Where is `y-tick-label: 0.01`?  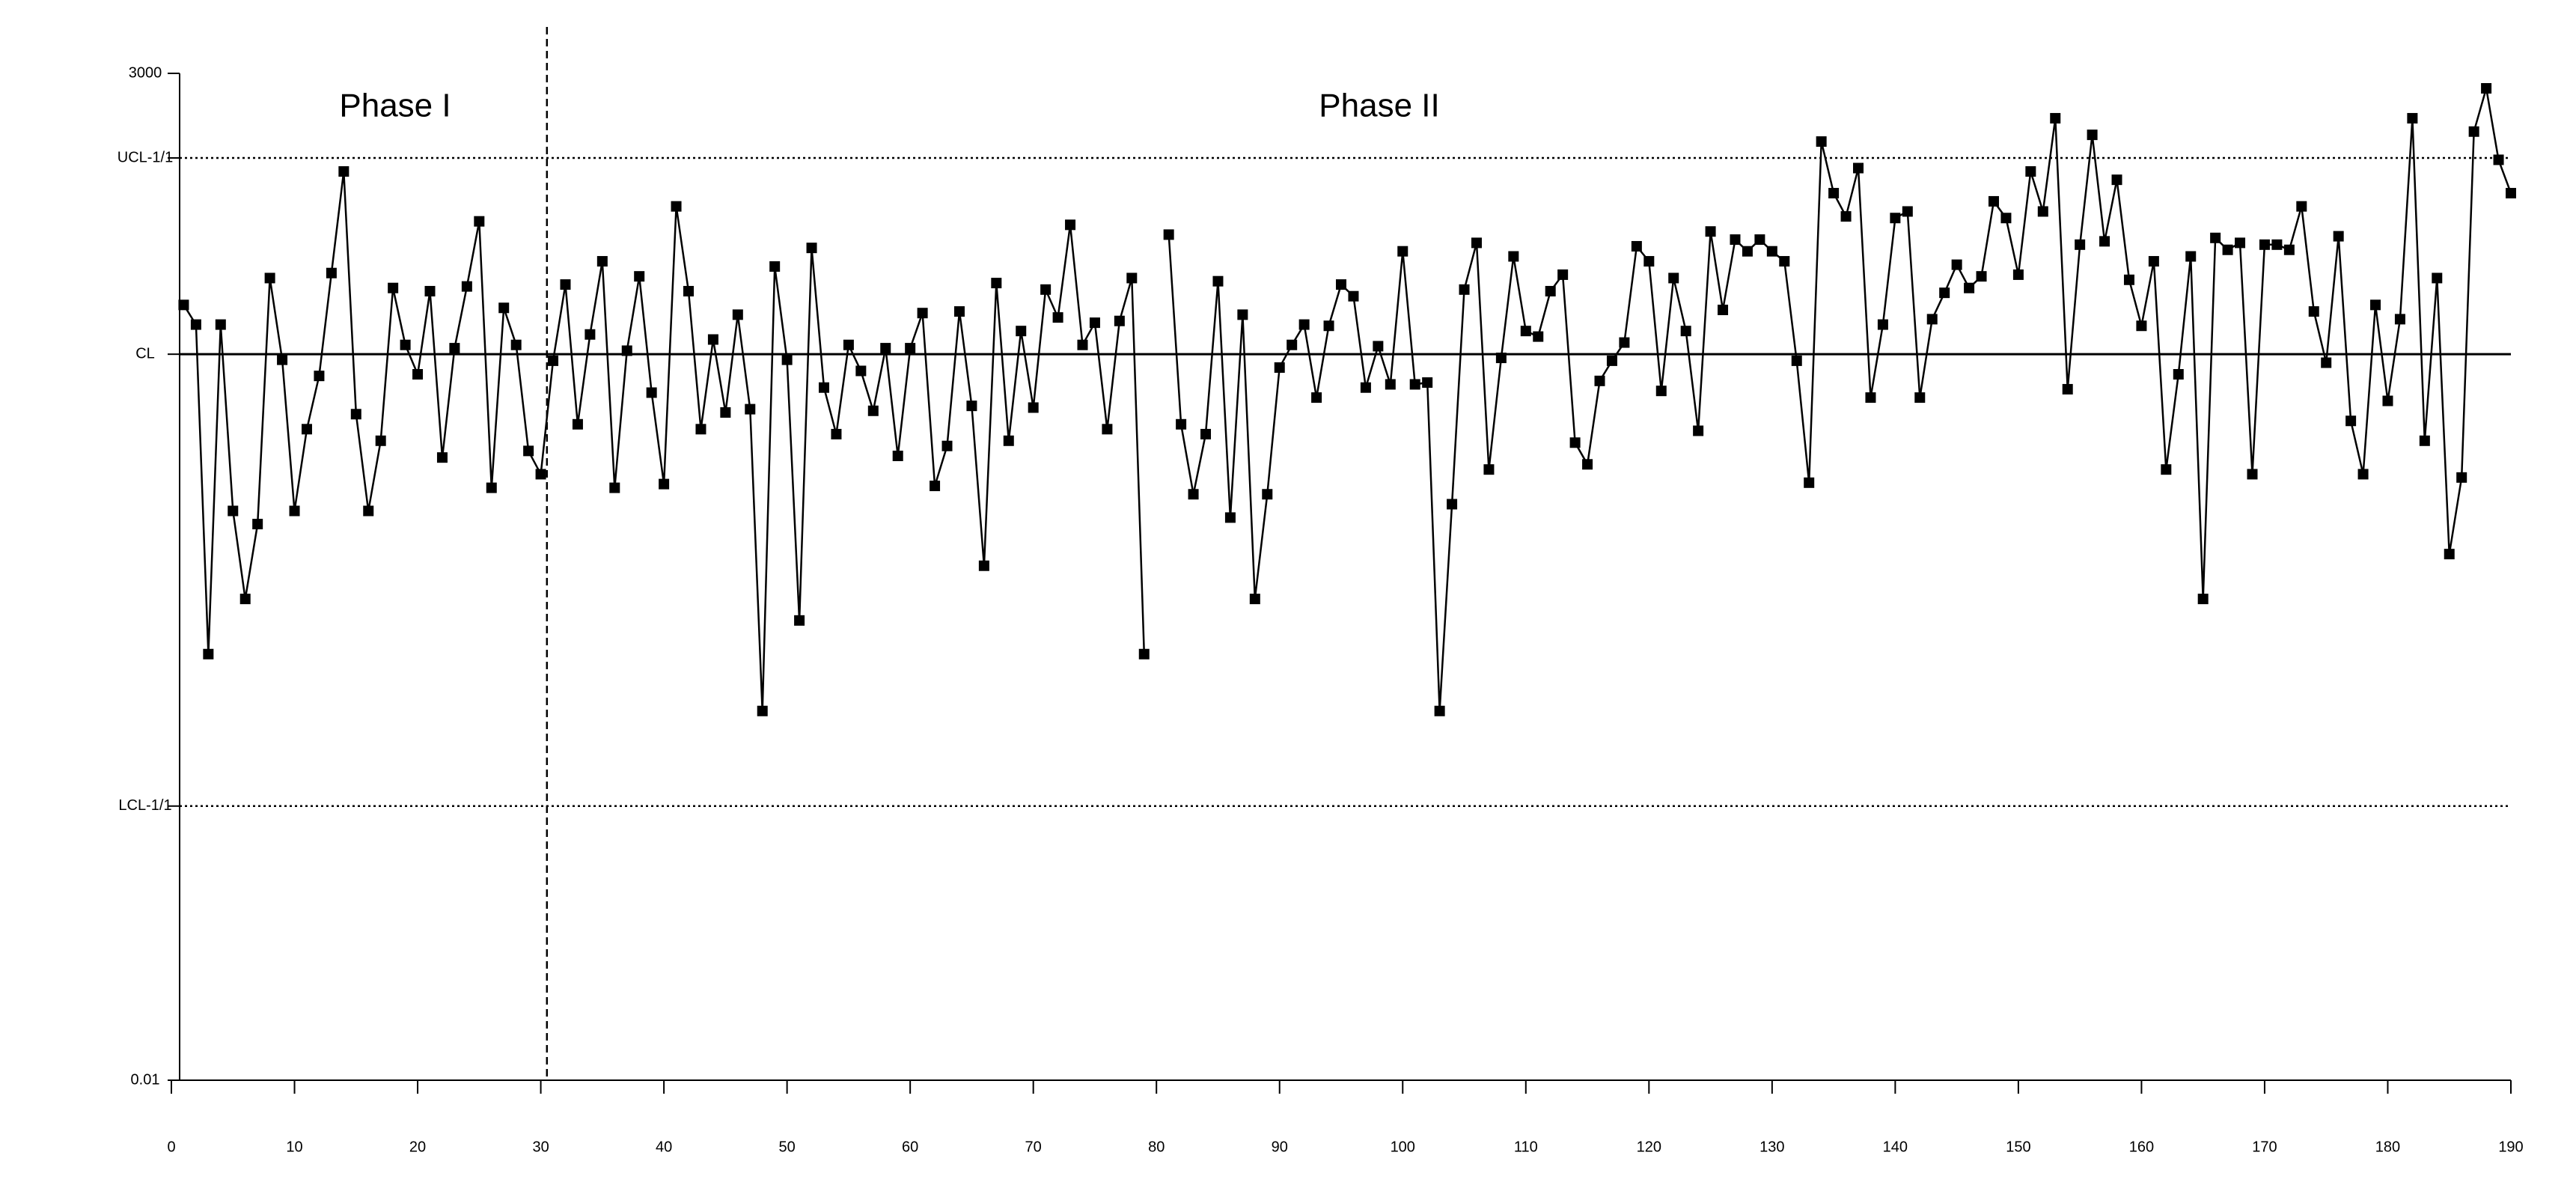
y-tick-label: 0.01 is located at coordinates (145, 1079).